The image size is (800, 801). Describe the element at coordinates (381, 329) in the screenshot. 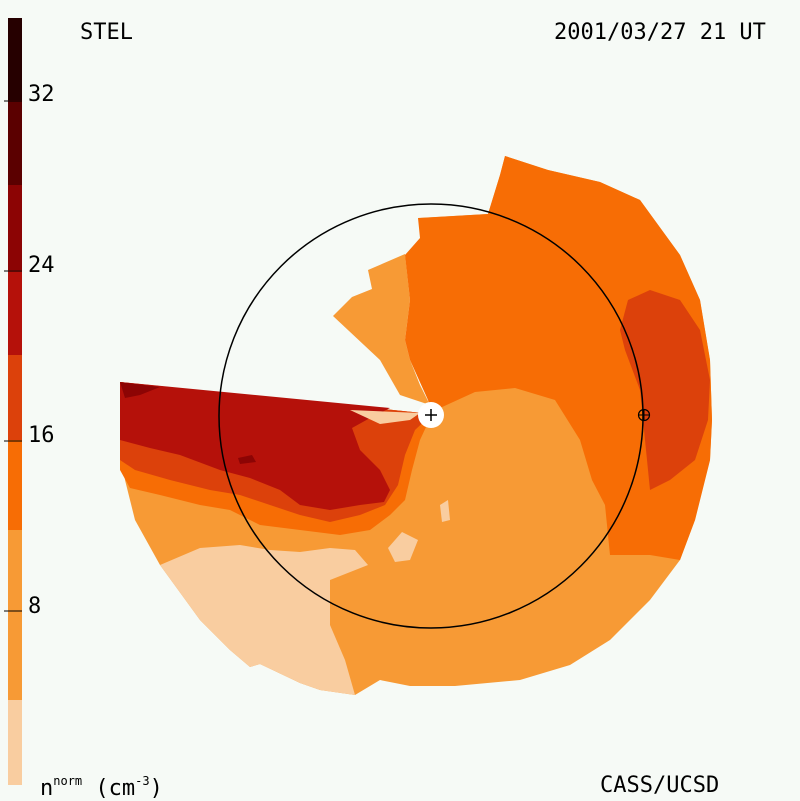

I see `region-light-wedge` at that location.